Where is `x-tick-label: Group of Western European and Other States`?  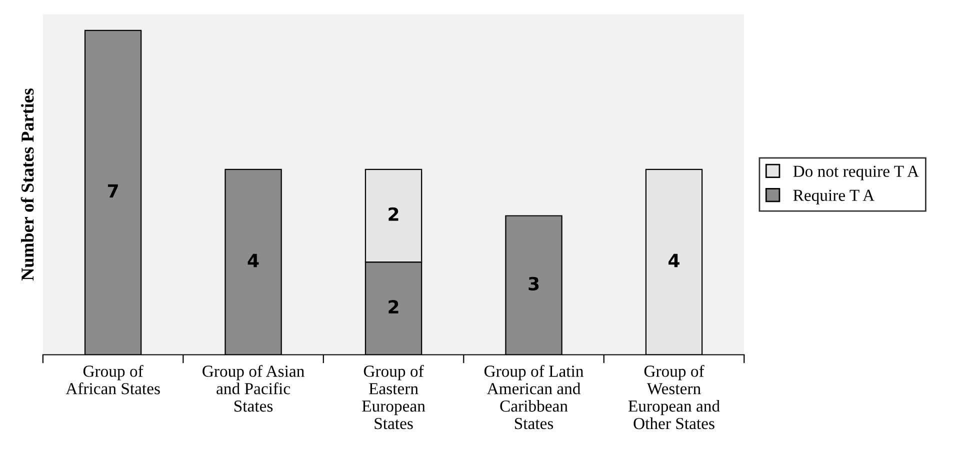
x-tick-label: Group of Western European and Other States is located at coordinates (674, 397).